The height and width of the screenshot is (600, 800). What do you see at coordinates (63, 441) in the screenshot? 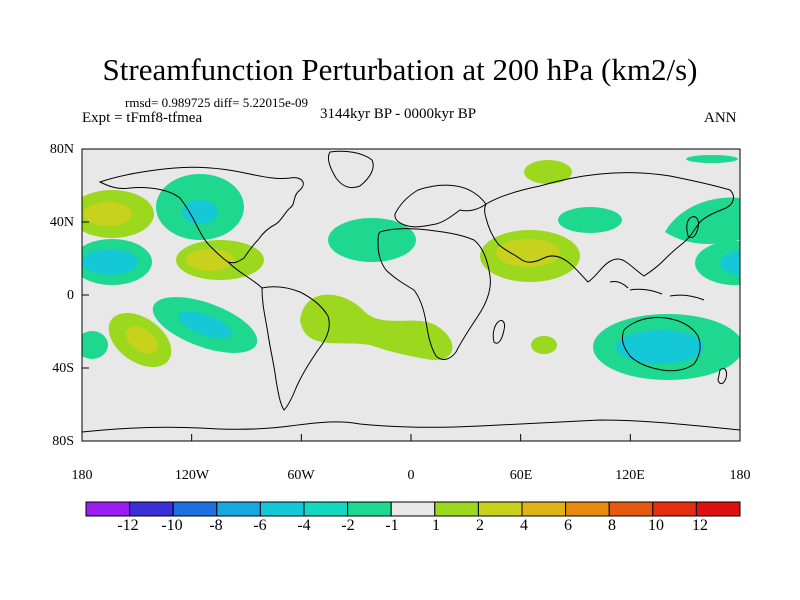
I see `lat-label-80s: 80S` at bounding box center [63, 441].